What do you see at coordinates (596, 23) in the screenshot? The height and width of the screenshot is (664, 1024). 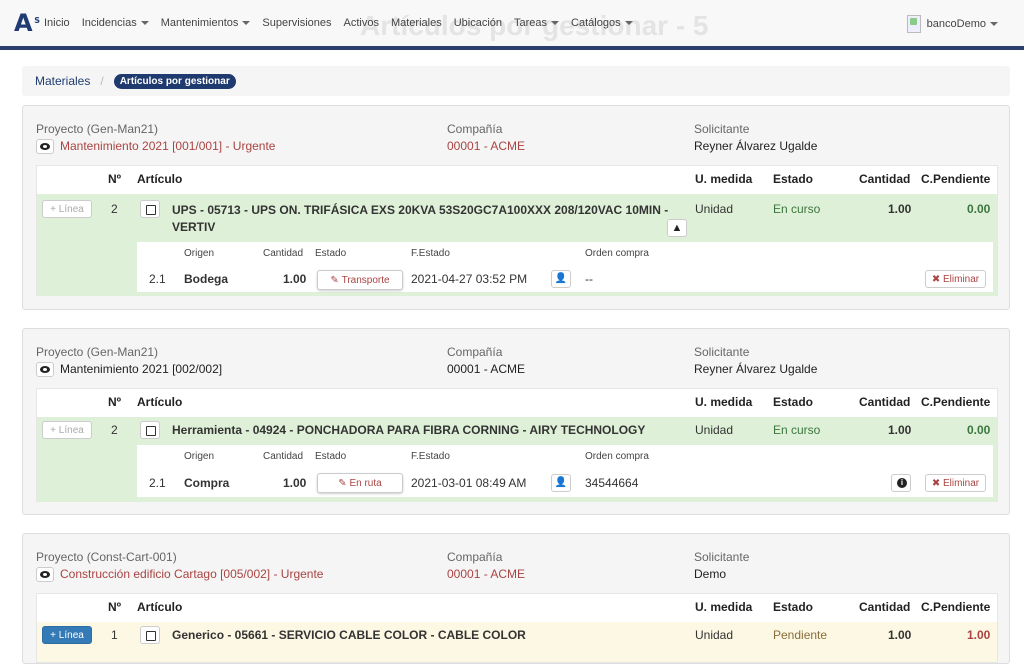 I see `nav-label: Catálogos` at bounding box center [596, 23].